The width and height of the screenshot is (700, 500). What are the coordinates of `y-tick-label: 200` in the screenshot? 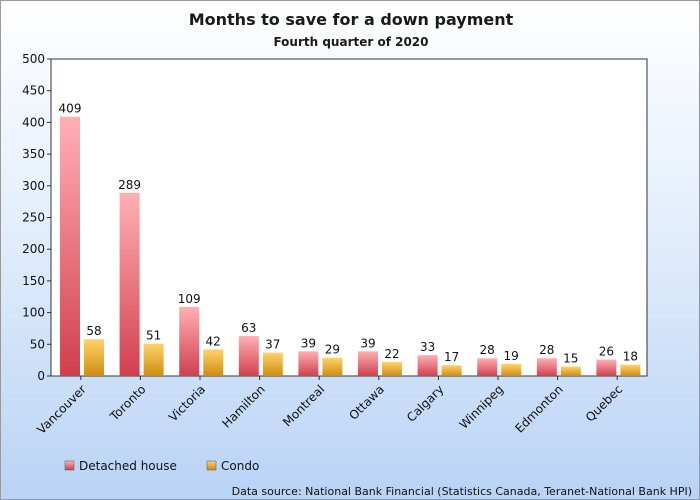 It's located at (33, 249).